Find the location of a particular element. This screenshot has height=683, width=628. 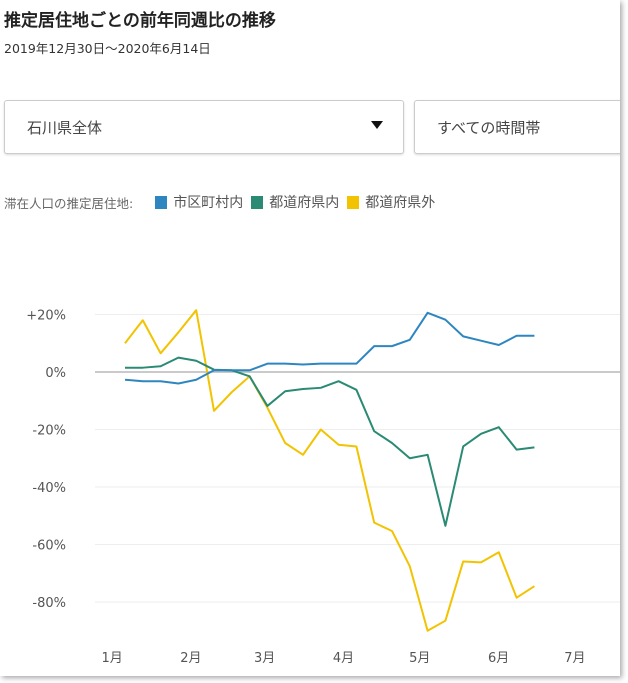

y-tick-label: -40% is located at coordinates (49, 488).